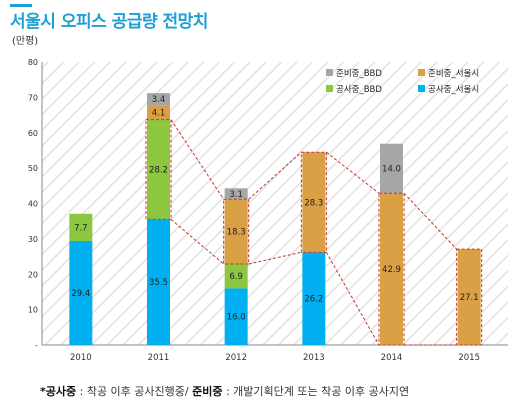 The width and height of the screenshot is (520, 404). What do you see at coordinates (453, 90) in the screenshot?
I see `legend-label: 공사중_서울시` at bounding box center [453, 90].